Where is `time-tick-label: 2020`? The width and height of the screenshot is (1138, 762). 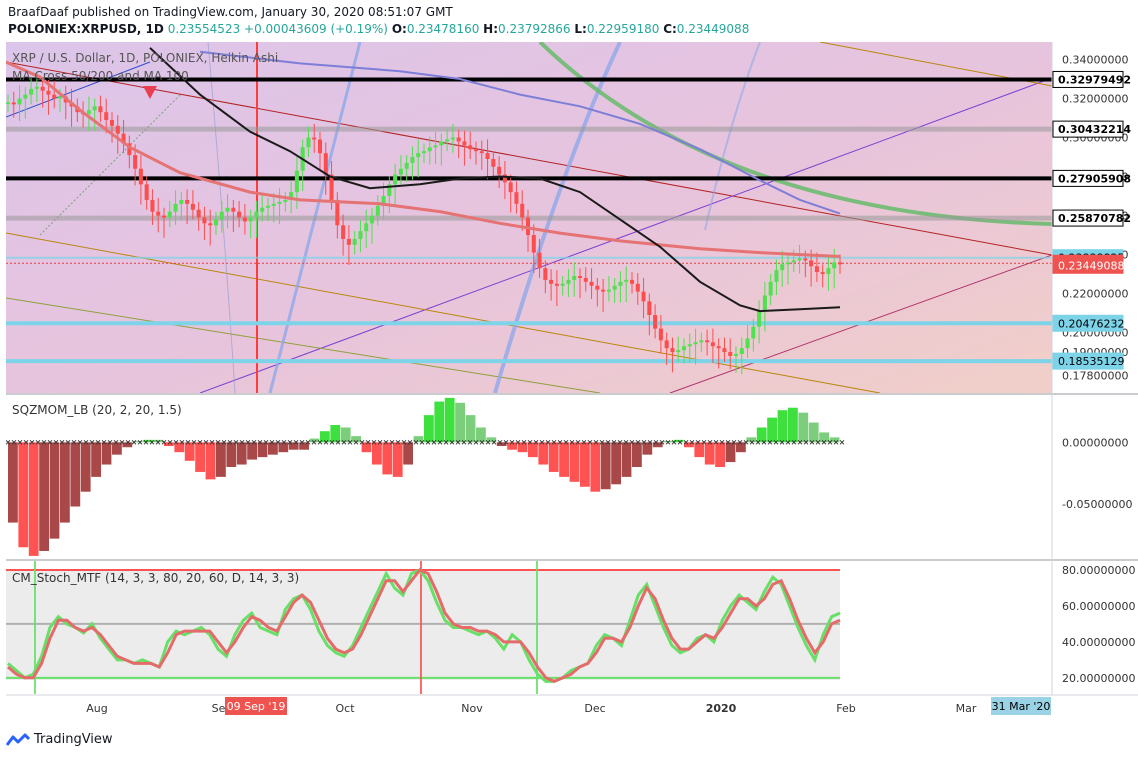 time-tick-label: 2020 is located at coordinates (721, 708).